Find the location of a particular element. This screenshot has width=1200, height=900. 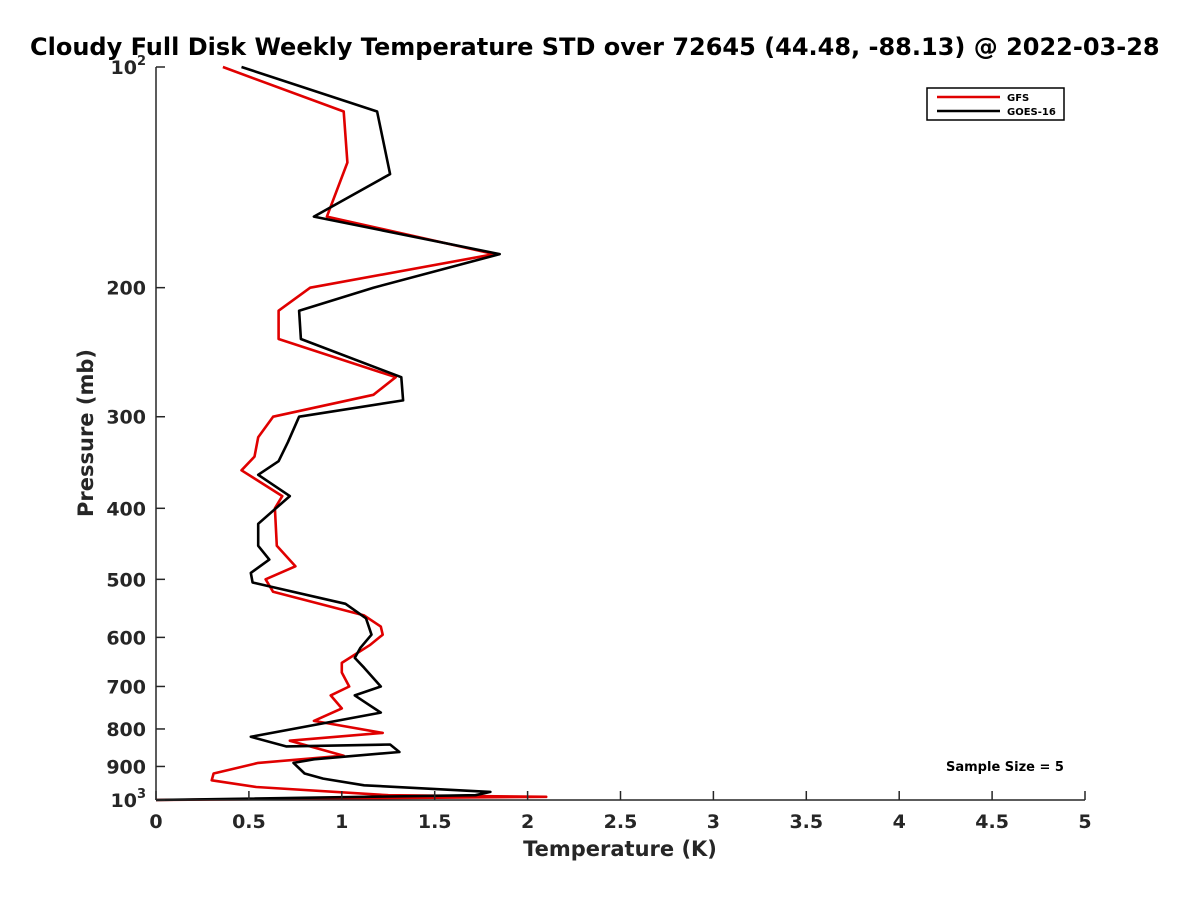

y-tick-label: 600 is located at coordinates (126, 638).